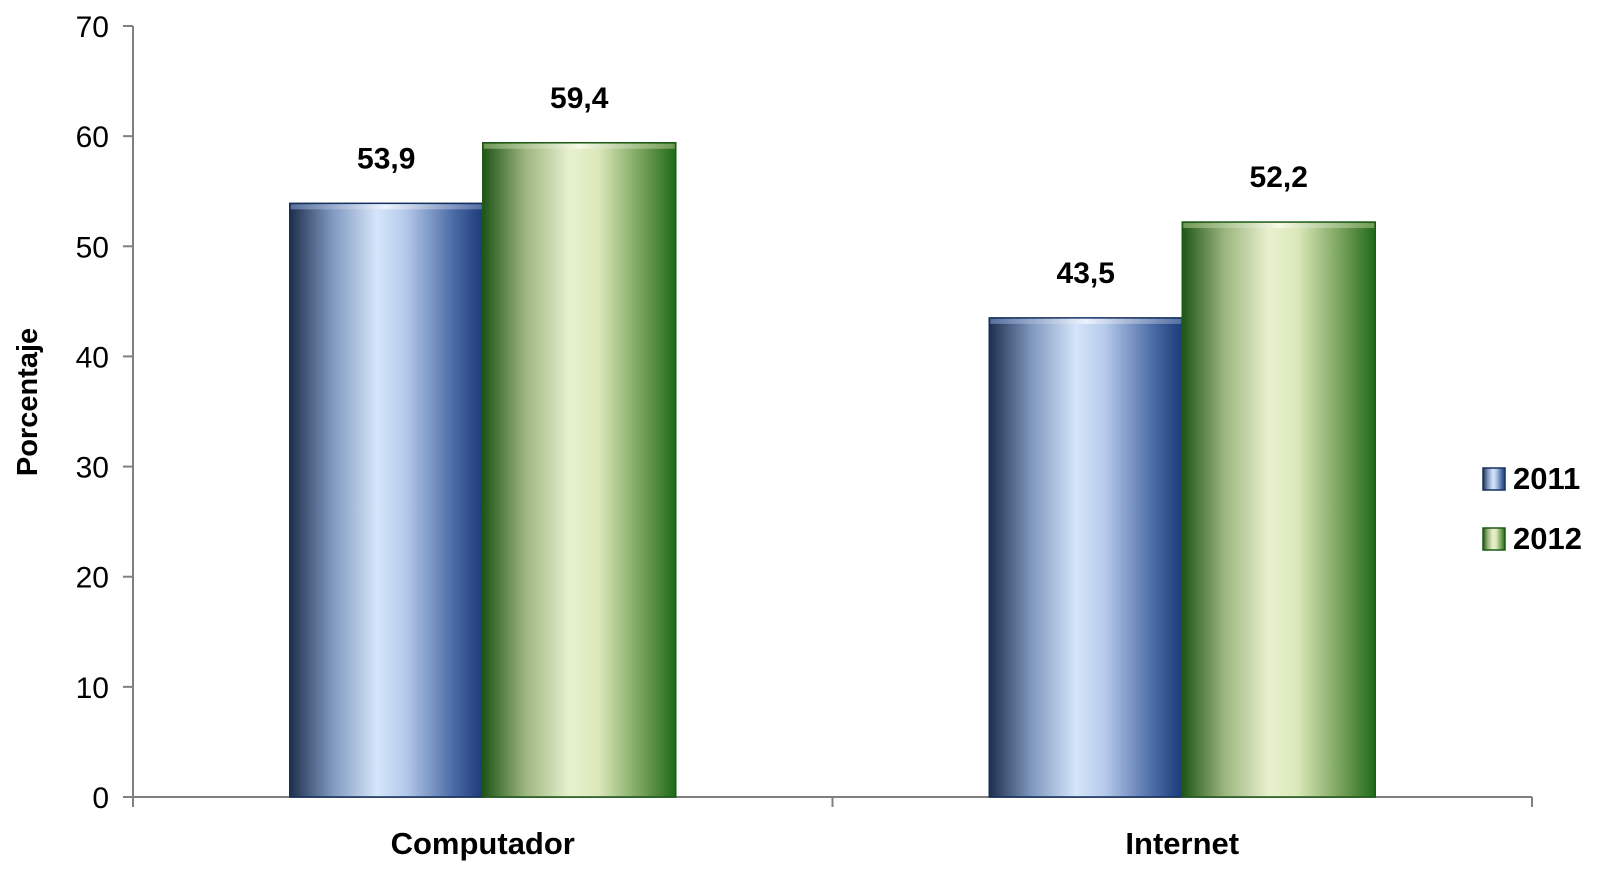  Describe the element at coordinates (1278, 509) in the screenshot. I see `bar-2012-internet` at that location.